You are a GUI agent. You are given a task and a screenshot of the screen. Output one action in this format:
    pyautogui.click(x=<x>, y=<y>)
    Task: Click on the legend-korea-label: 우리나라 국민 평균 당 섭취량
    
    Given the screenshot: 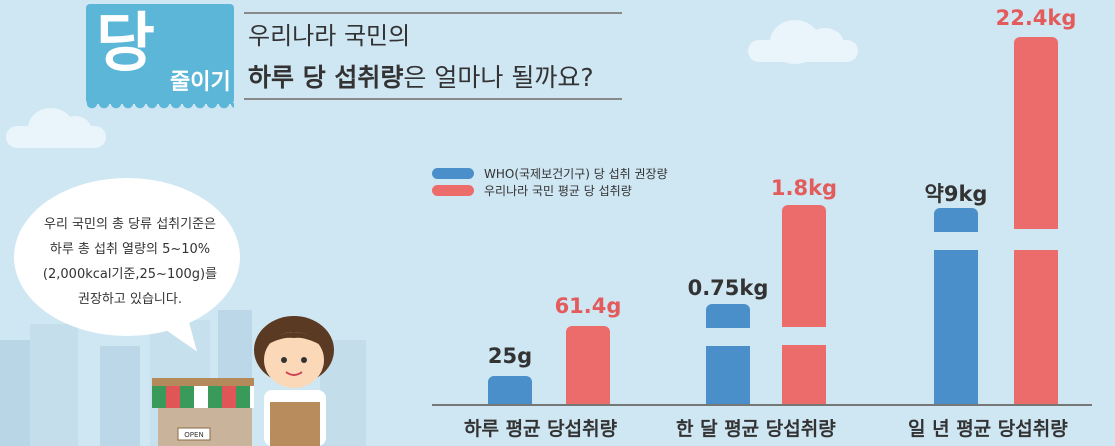 What is the action you would take?
    pyautogui.click(x=558, y=191)
    